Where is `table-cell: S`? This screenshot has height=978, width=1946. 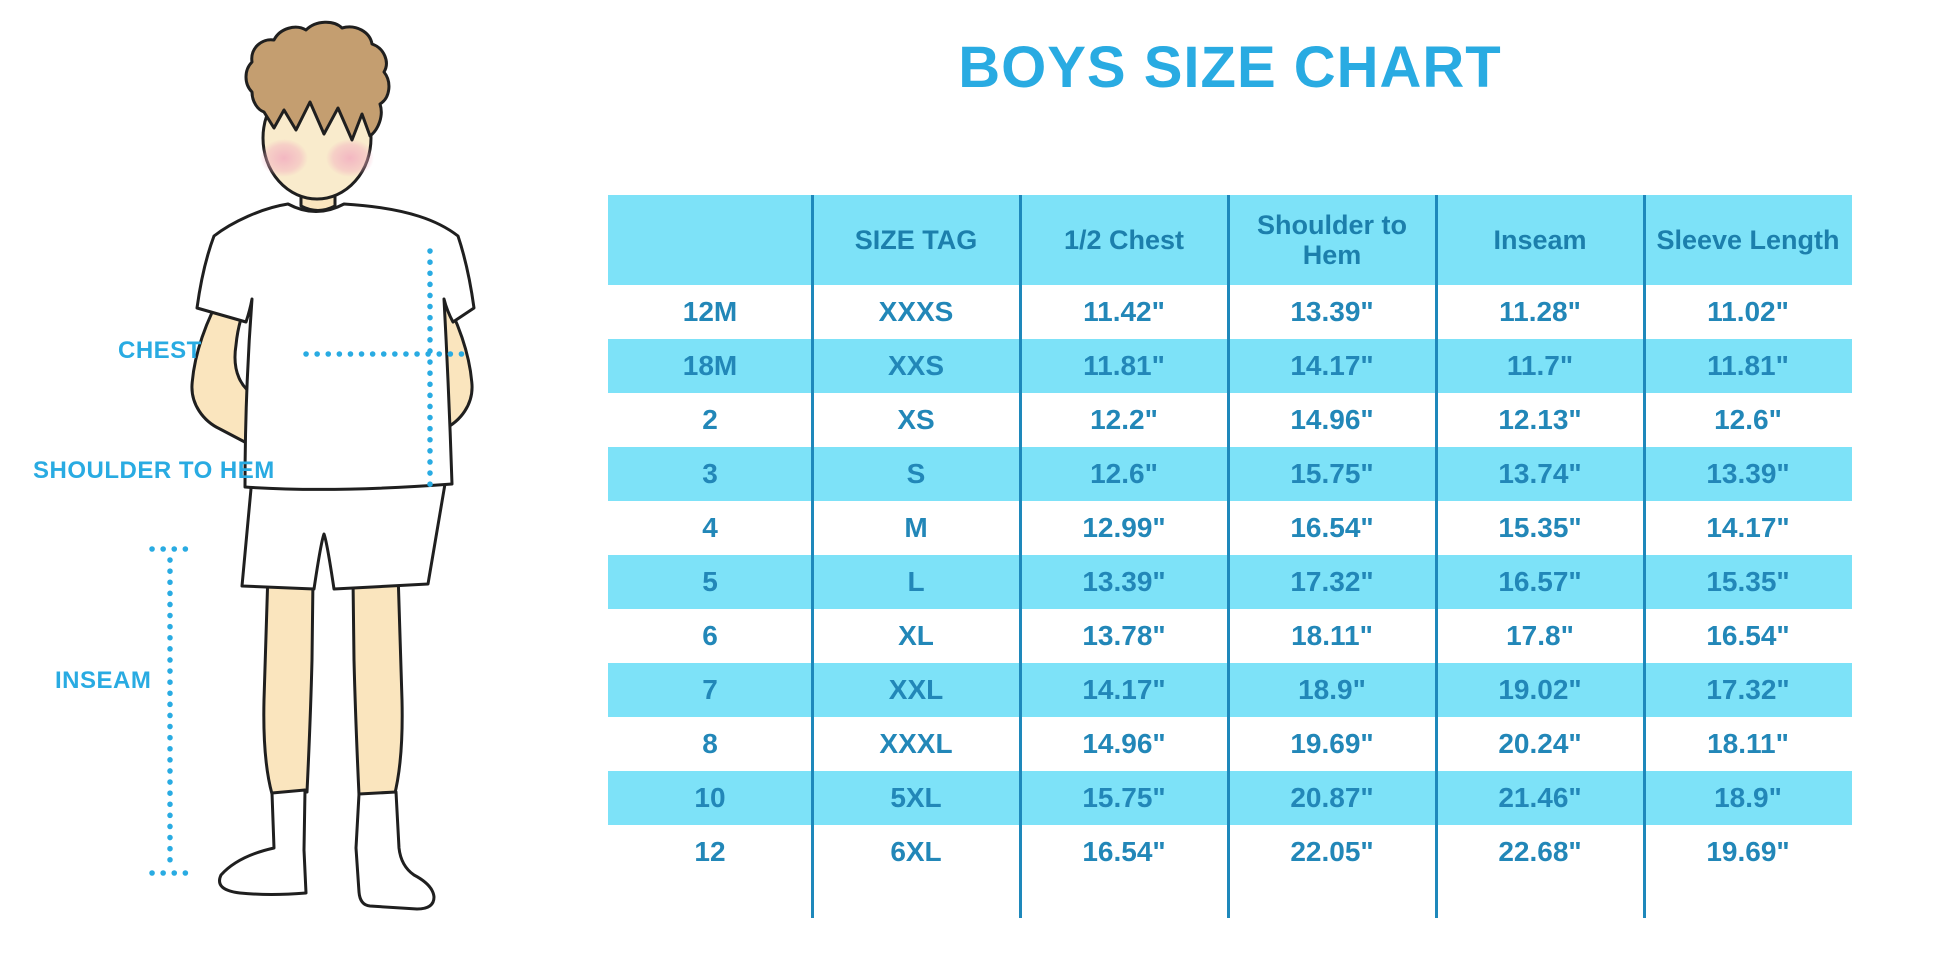 table-cell: S is located at coordinates (916, 473).